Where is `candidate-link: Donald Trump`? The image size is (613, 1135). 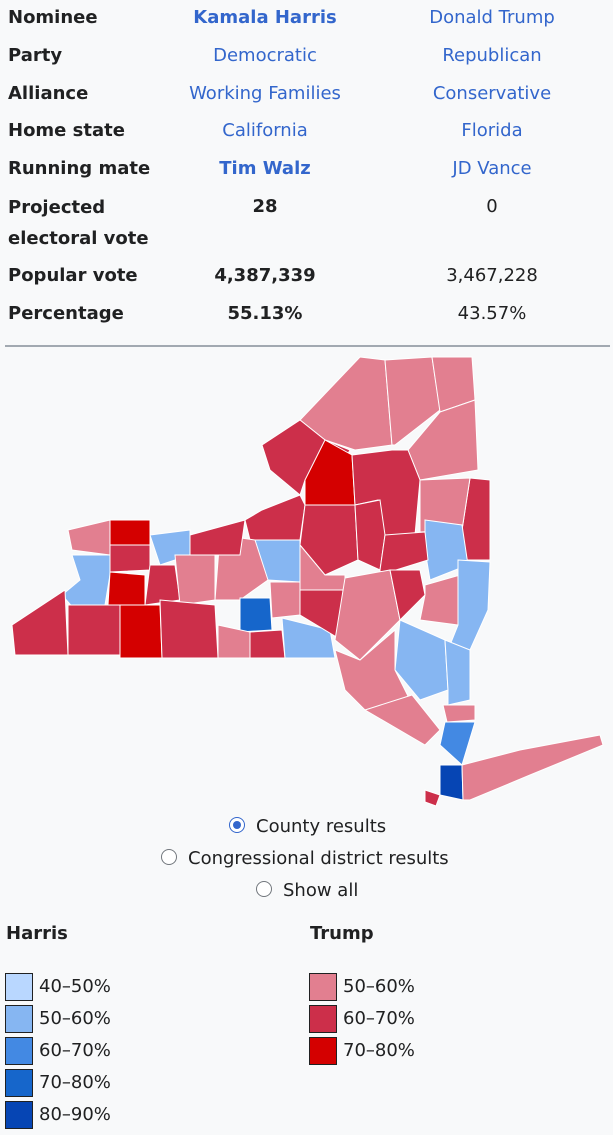
candidate-link: Donald Trump is located at coordinates (492, 17).